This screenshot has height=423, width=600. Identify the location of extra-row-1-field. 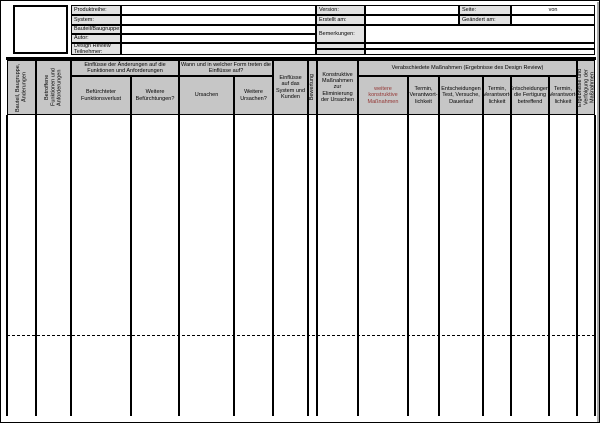
(480, 46).